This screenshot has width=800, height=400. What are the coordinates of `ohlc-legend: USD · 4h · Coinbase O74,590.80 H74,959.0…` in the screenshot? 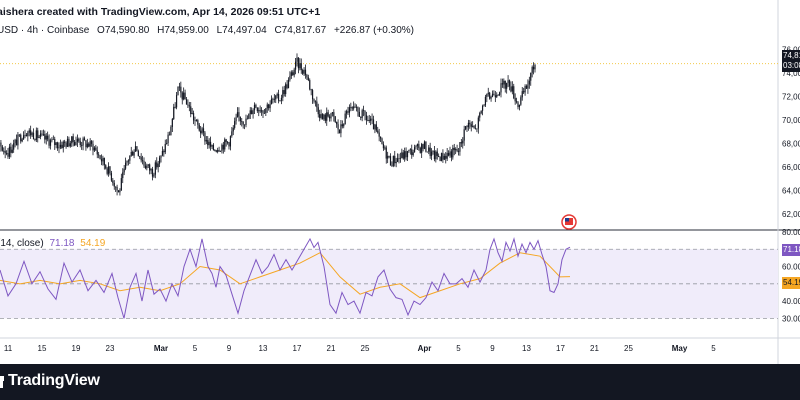 It's located at (209, 30).